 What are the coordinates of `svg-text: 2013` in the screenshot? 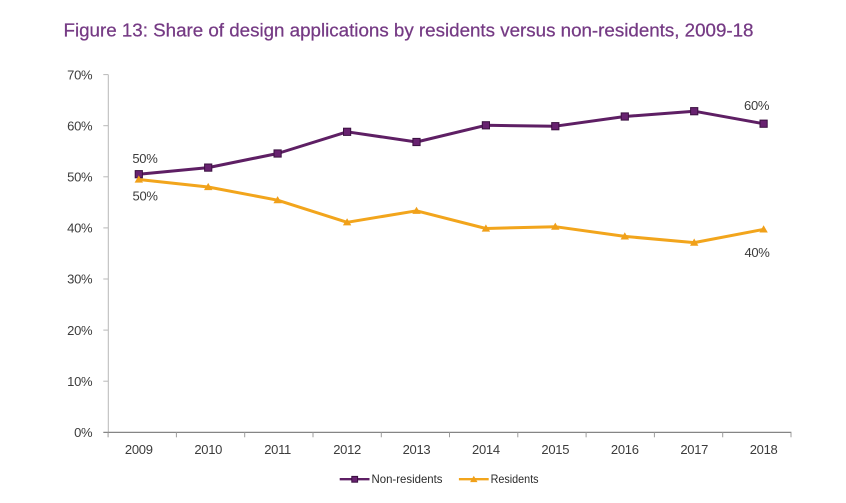 It's located at (417, 449).